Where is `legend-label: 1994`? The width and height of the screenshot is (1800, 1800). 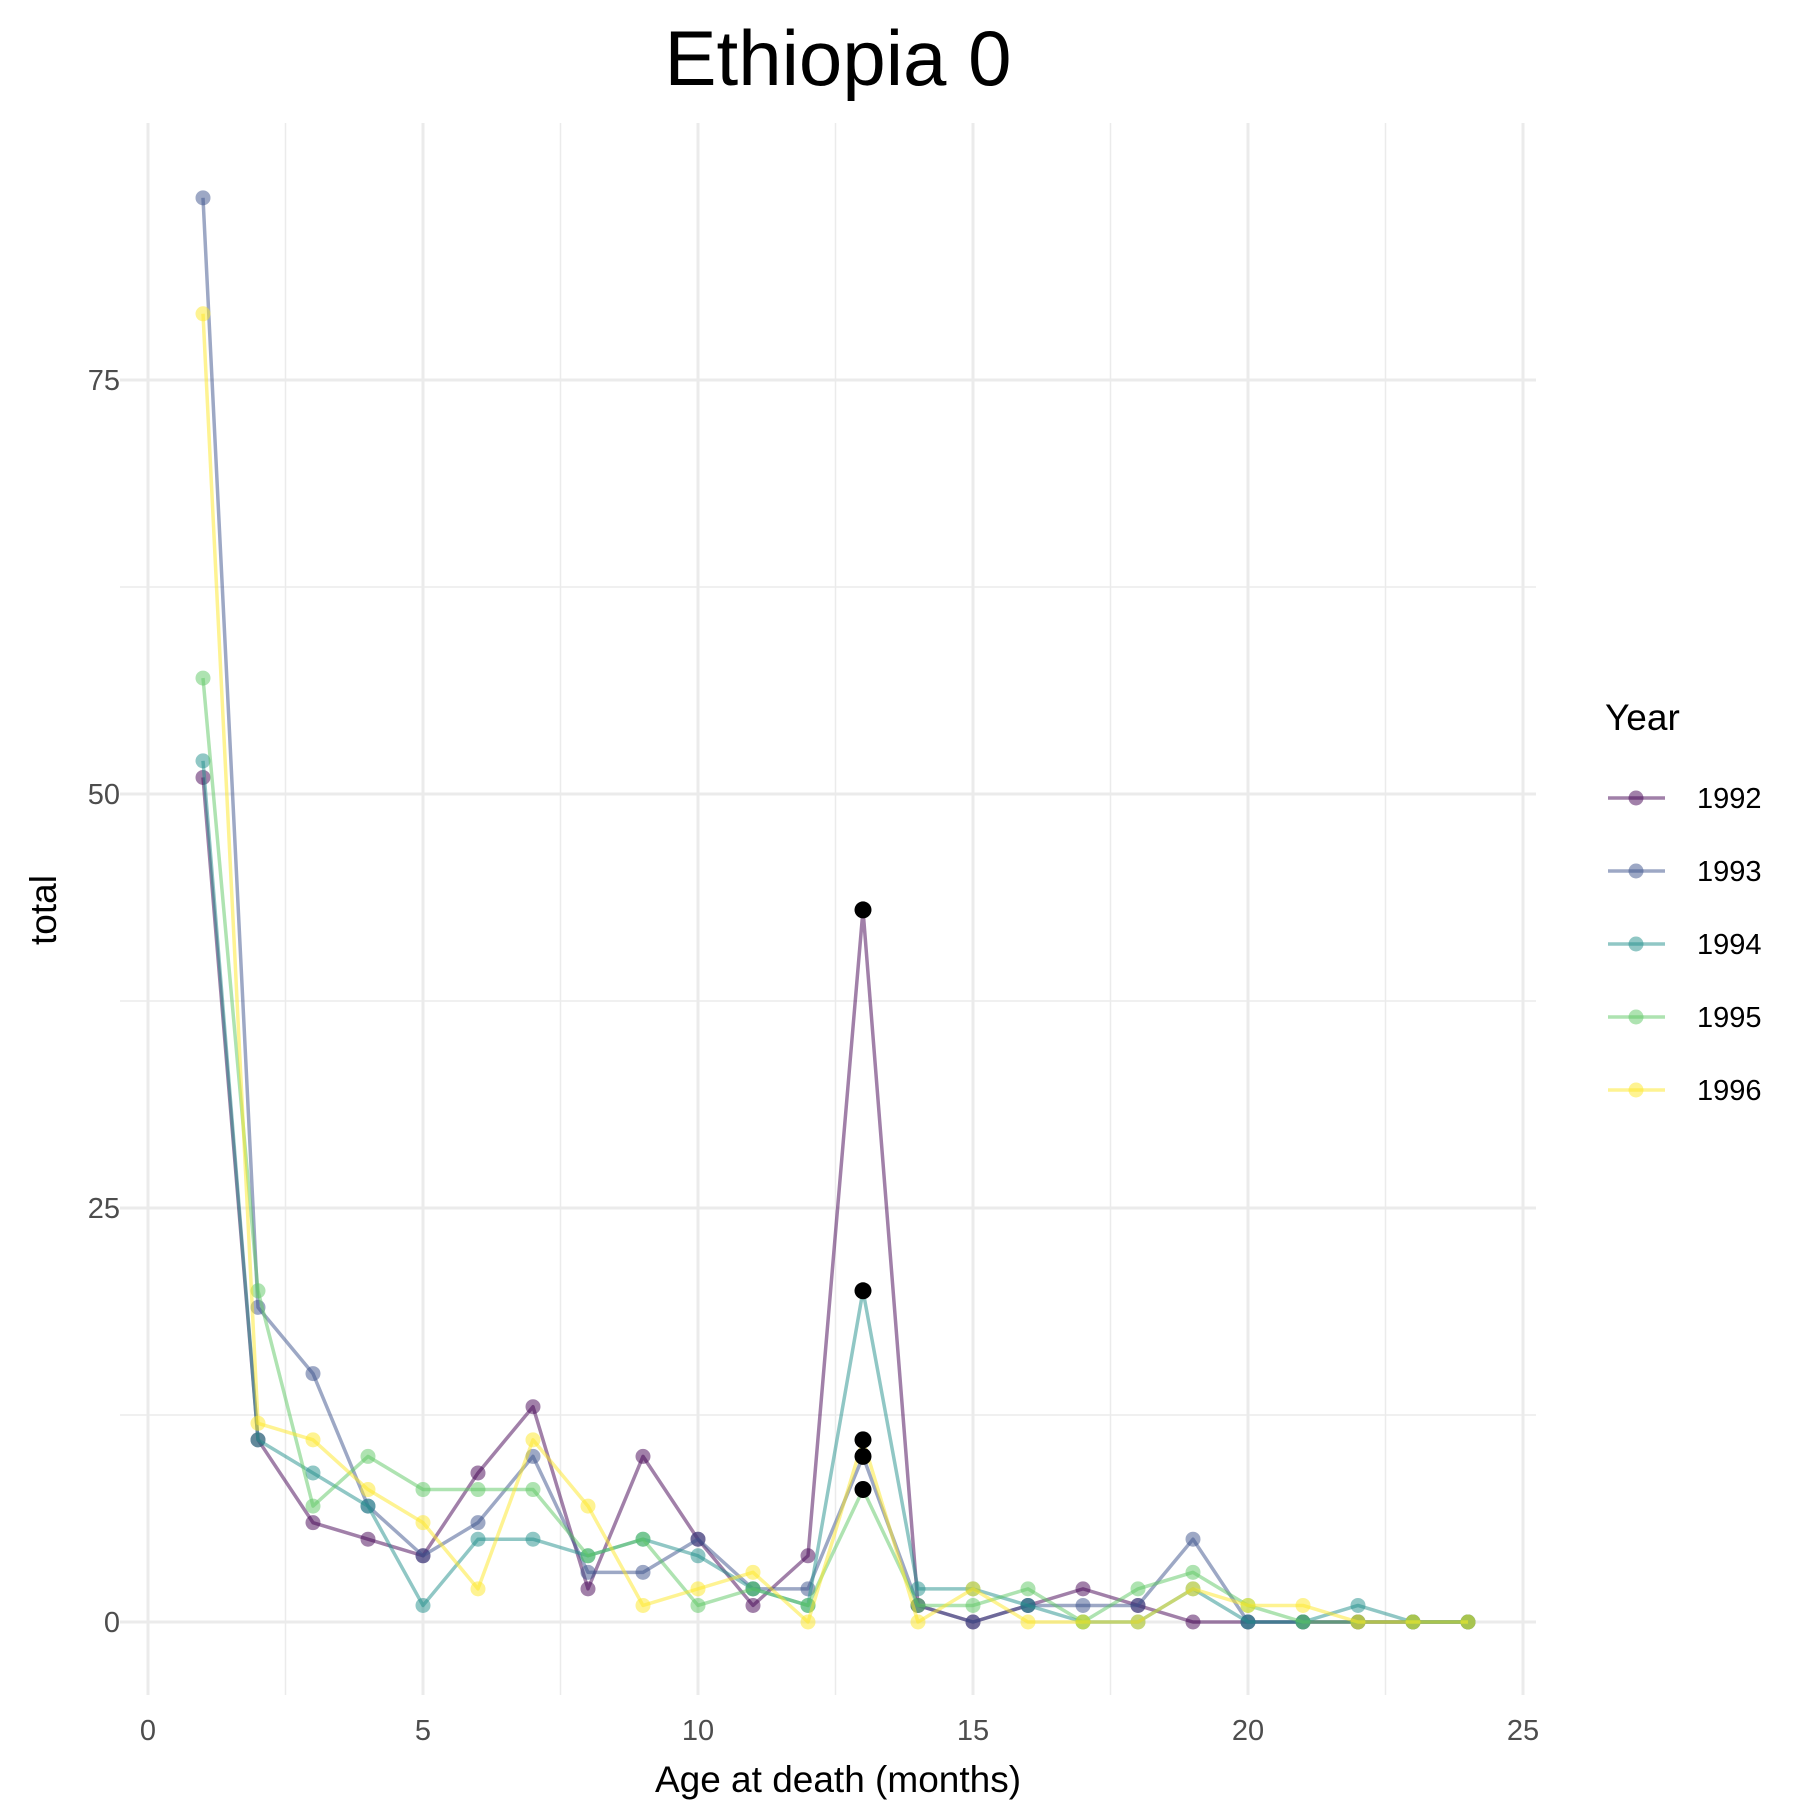
legend-label: 1994 is located at coordinates (1729, 945).